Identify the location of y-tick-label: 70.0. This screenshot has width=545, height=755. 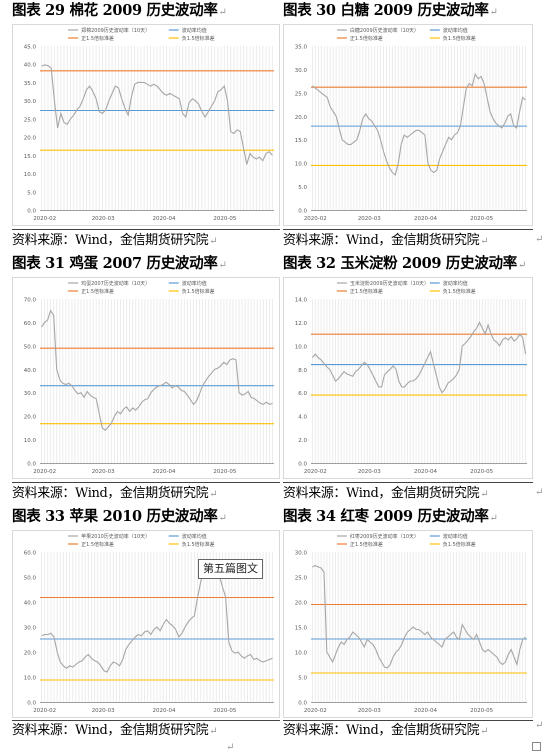
(30, 301).